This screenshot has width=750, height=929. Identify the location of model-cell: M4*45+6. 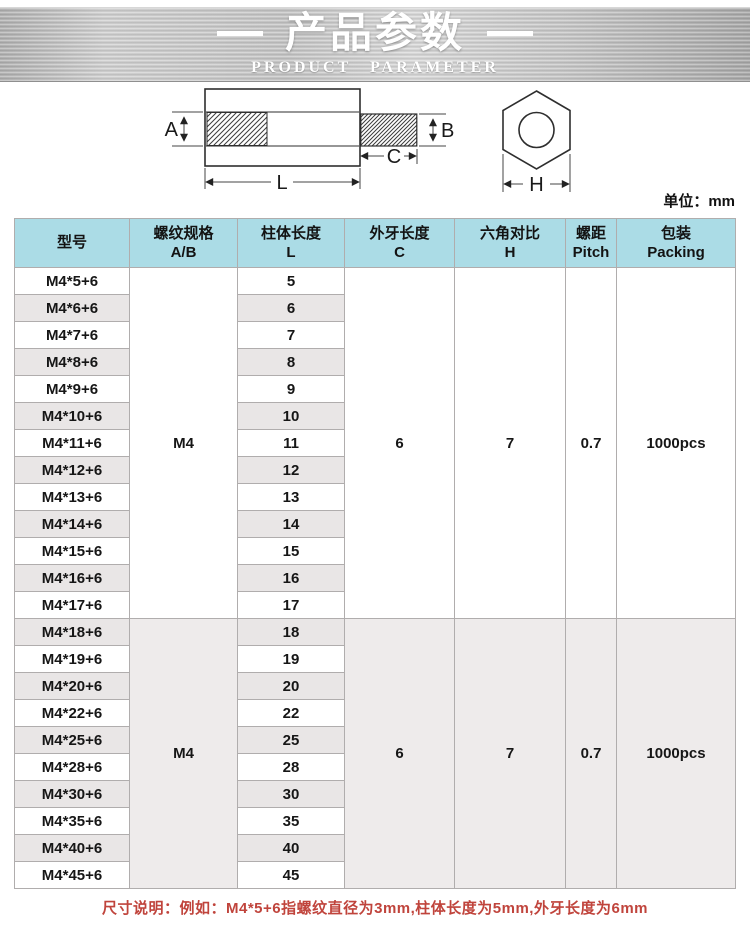
(72, 875).